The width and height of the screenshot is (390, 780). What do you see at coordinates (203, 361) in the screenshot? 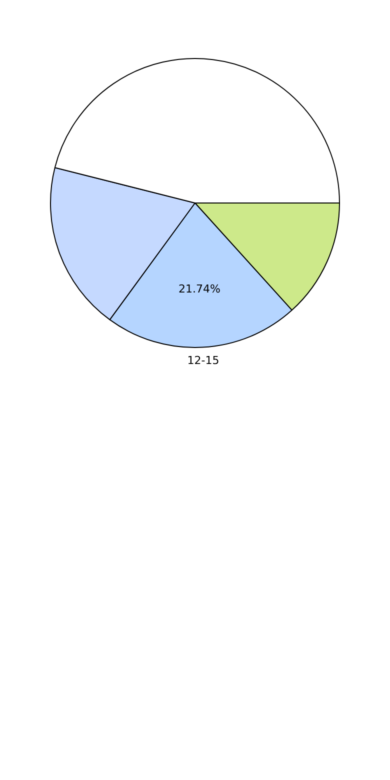
I see `slice-label: 12-15` at bounding box center [203, 361].